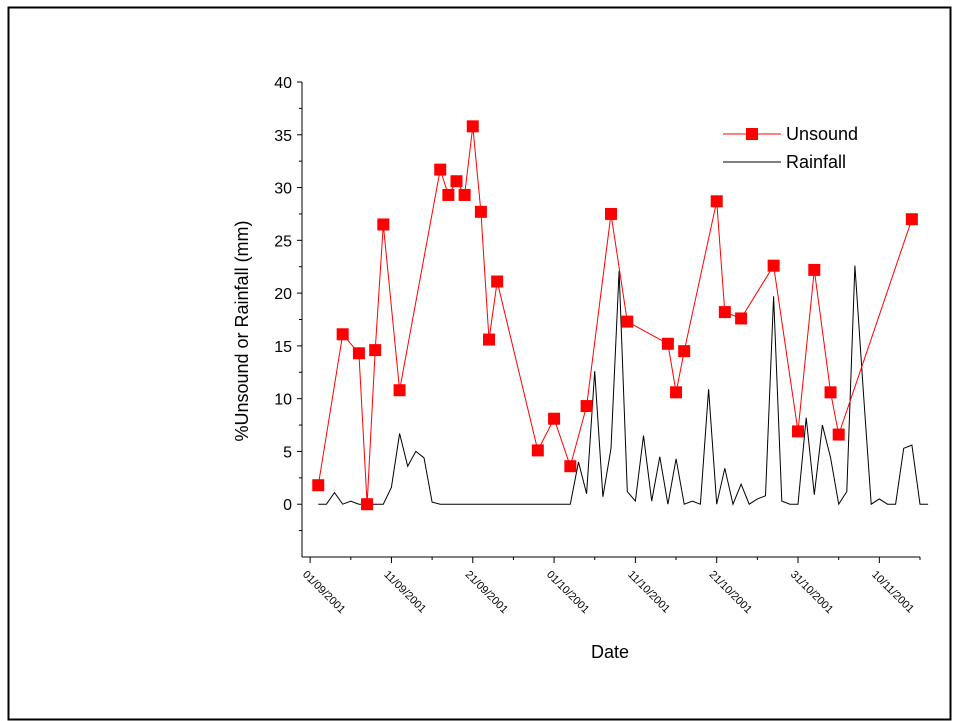 This screenshot has height=721, width=959. What do you see at coordinates (287, 452) in the screenshot?
I see `y-tick-label: 5` at bounding box center [287, 452].